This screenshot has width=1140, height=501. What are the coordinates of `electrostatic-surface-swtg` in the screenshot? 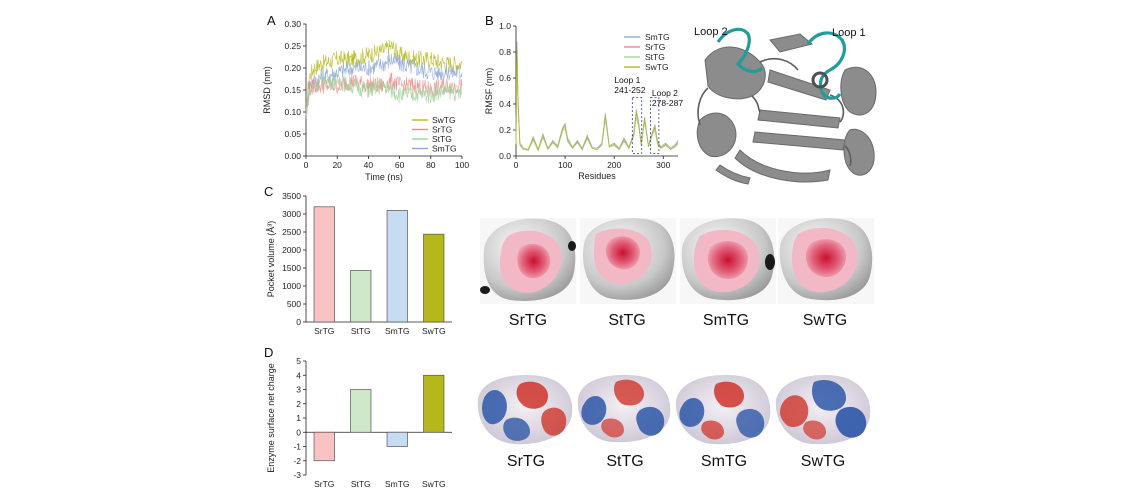 It's located at (823, 410).